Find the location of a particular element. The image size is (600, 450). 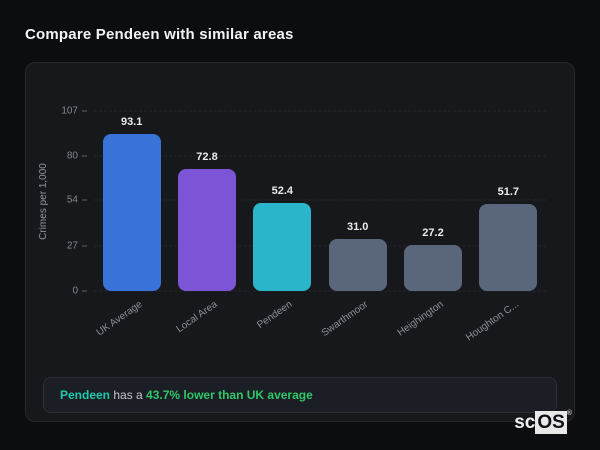

y-axis-title-wrap: Crimes per 1,000 is located at coordinates (43, 201).